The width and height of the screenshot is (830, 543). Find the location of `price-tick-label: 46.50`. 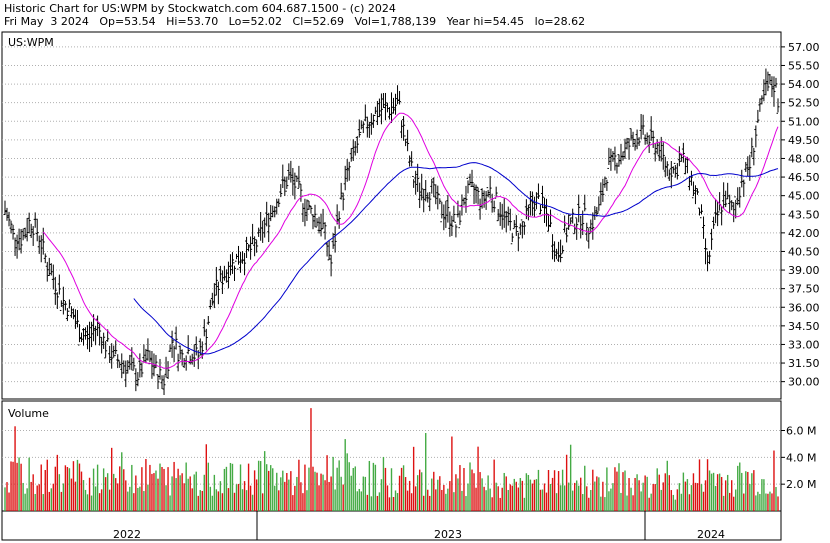

price-tick-label: 46.50 is located at coordinates (804, 177).